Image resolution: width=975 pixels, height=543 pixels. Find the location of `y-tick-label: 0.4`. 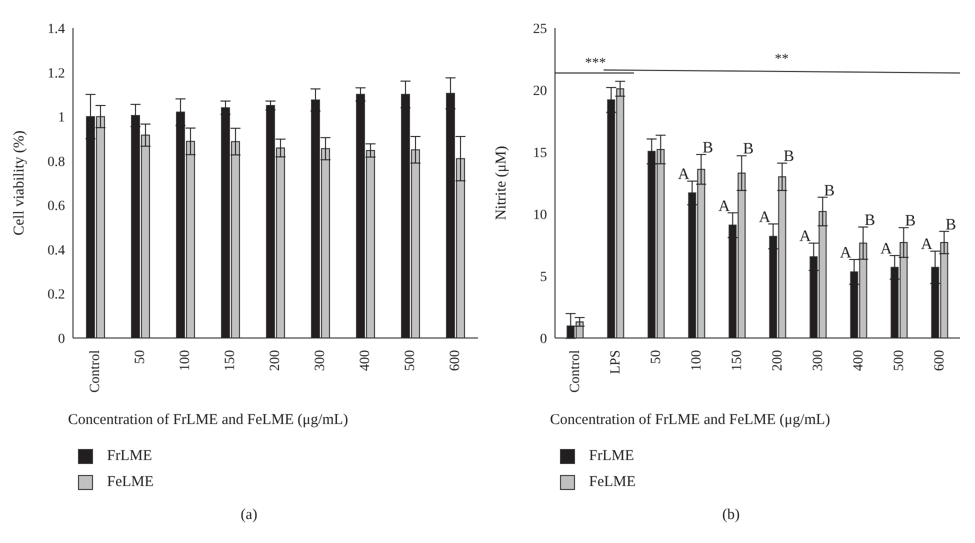

y-tick-label: 0.4 is located at coordinates (56, 250).